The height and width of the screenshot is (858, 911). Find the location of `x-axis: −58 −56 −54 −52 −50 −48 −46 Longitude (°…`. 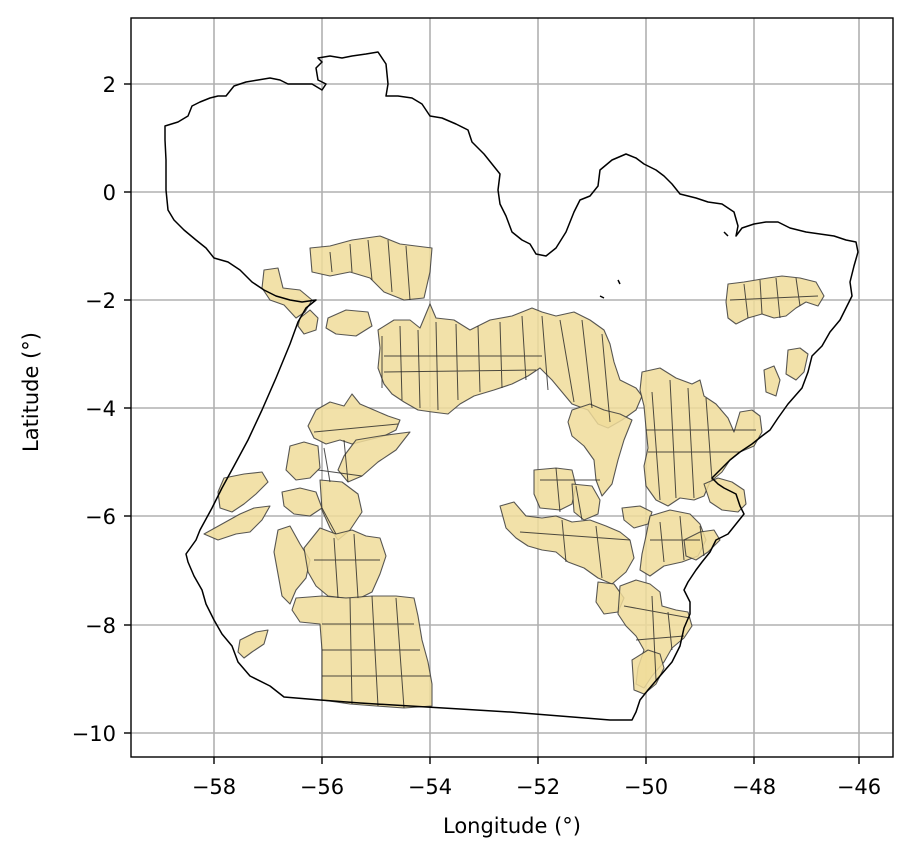

x-axis: −58 −56 −54 −52 −50 −48 −46 Longitude (°… is located at coordinates (536, 797).